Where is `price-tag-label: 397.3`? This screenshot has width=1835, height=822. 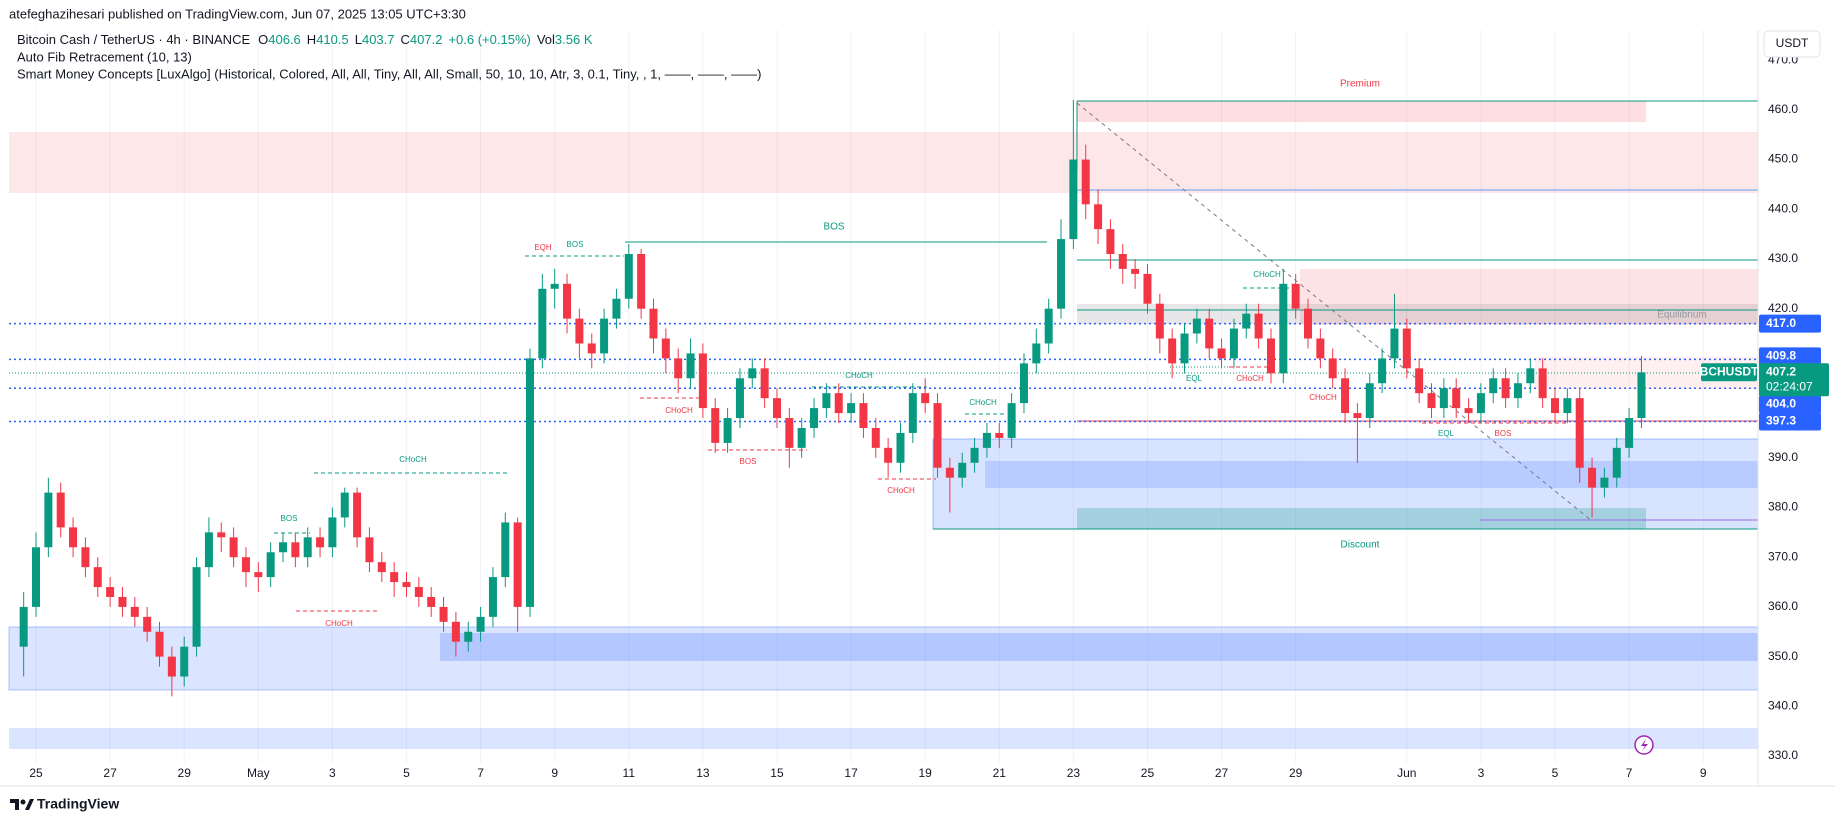
price-tag-label: 397.3 is located at coordinates (1781, 421).